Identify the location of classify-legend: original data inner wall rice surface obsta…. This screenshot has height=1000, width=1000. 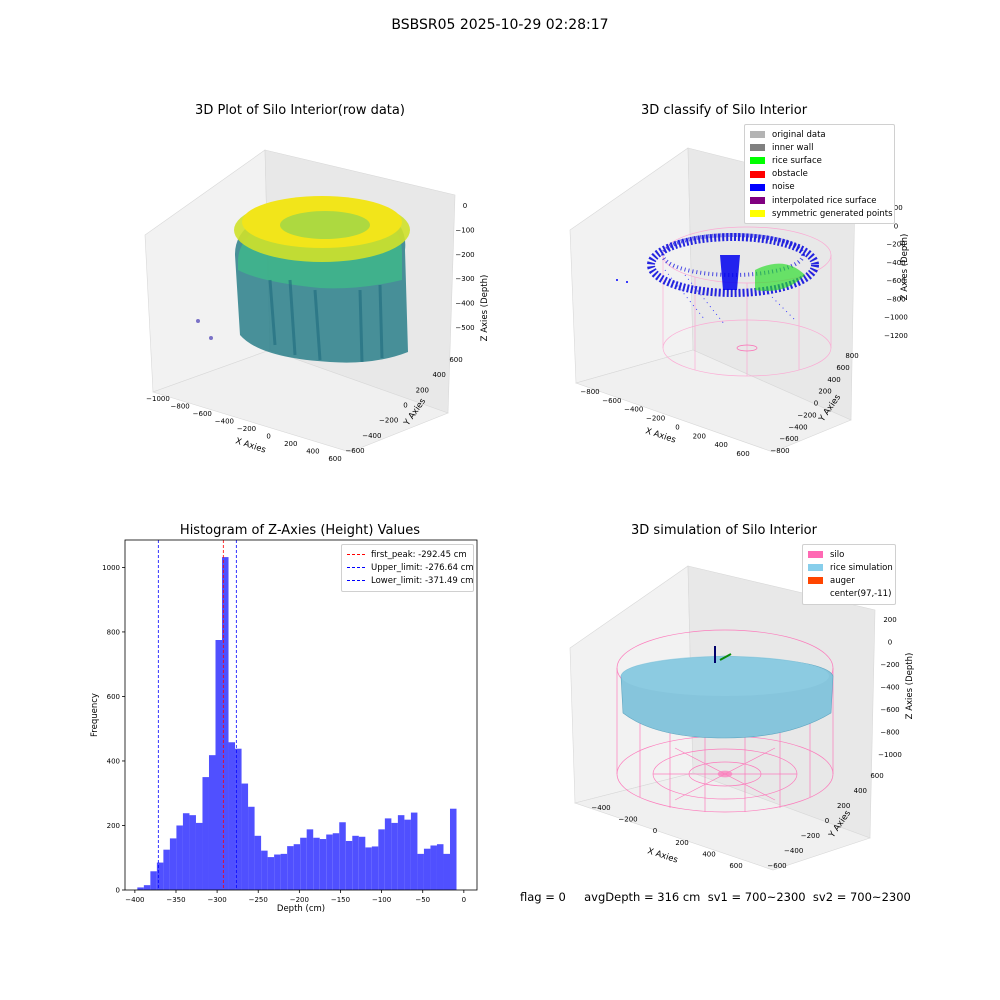
(819, 174).